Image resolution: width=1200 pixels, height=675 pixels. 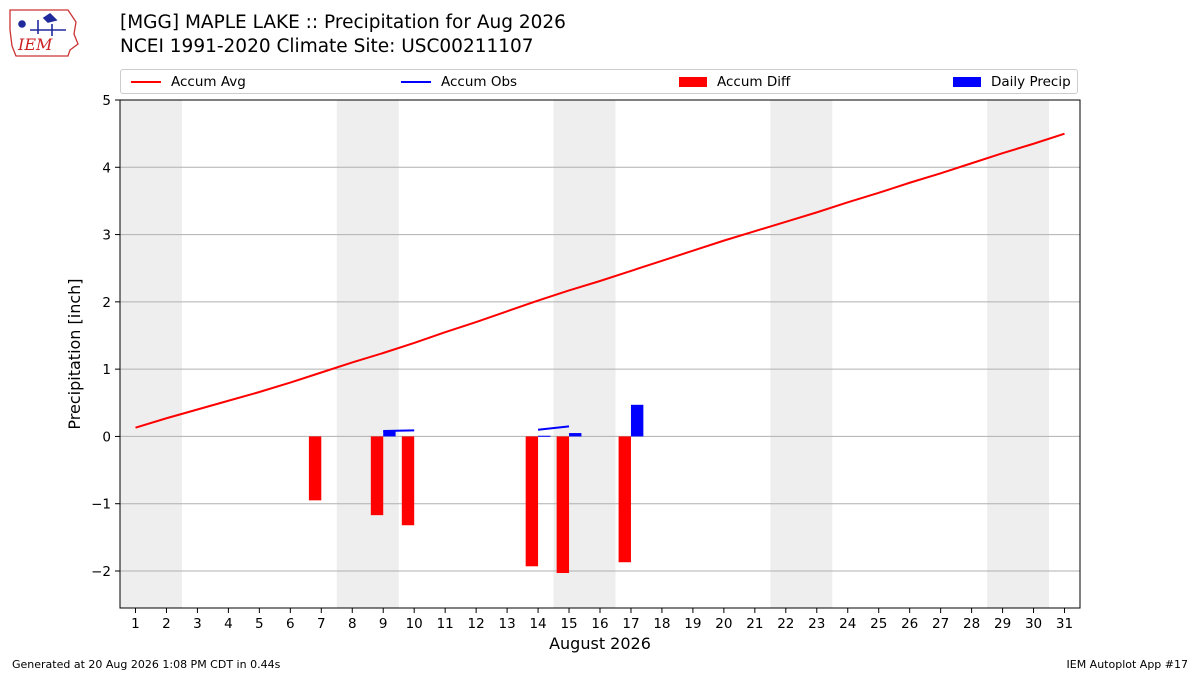 I want to click on x-tick-label: 31, so click(x=1064, y=624).